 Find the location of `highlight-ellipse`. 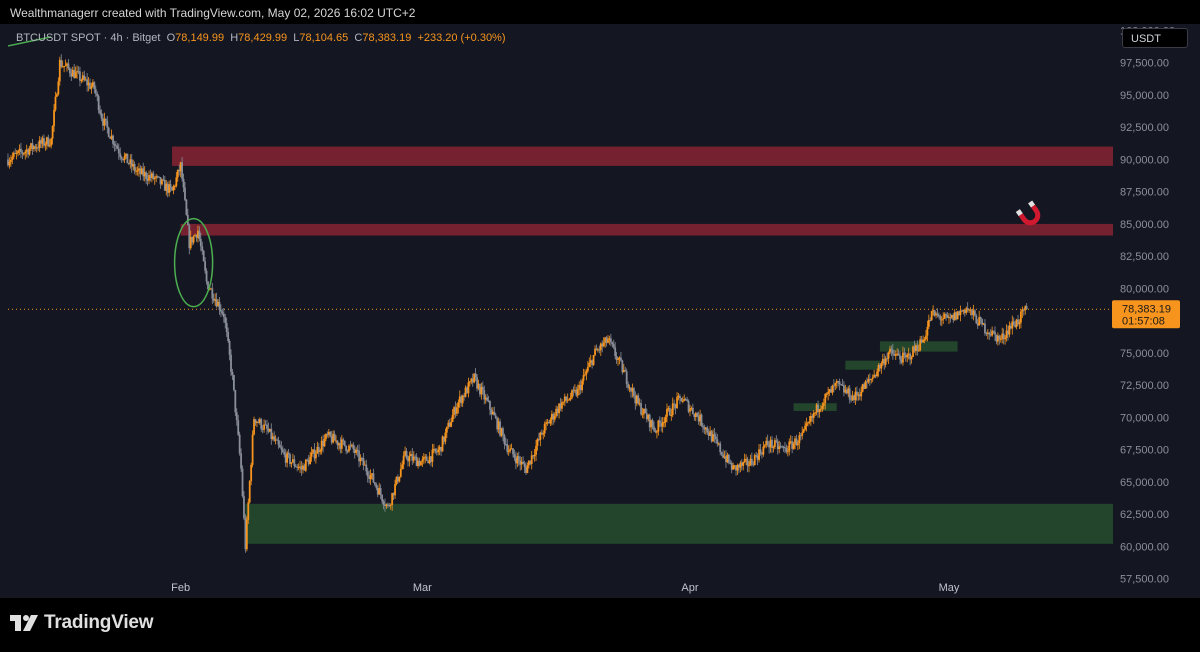

highlight-ellipse is located at coordinates (193, 262).